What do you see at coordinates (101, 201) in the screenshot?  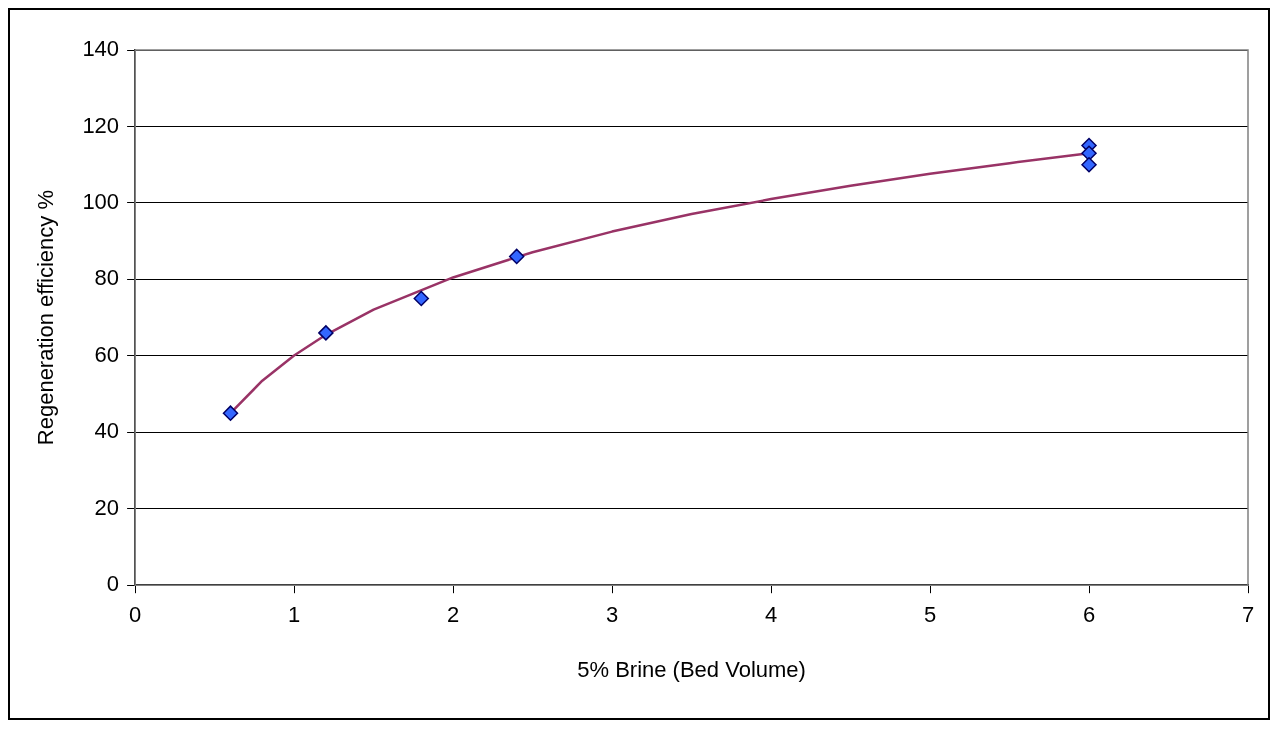 I see `y-tick-label: 100` at bounding box center [101, 201].